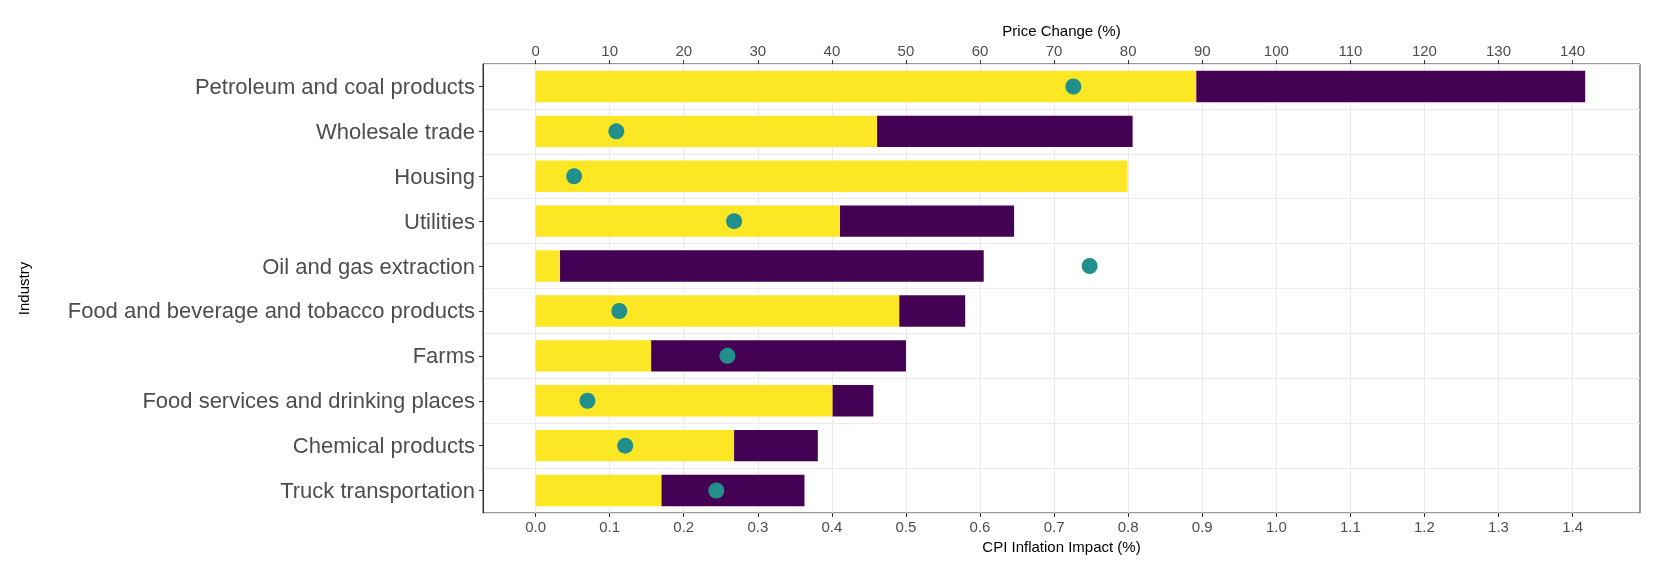  I want to click on x-tick-label: 1.2, so click(1424, 526).